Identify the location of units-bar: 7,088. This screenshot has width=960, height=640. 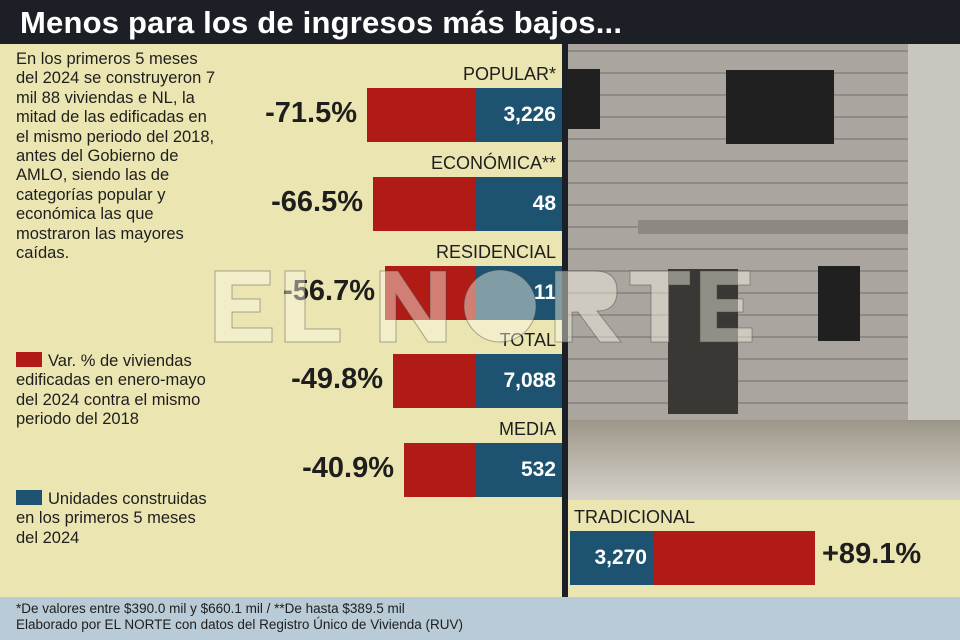
(518, 381).